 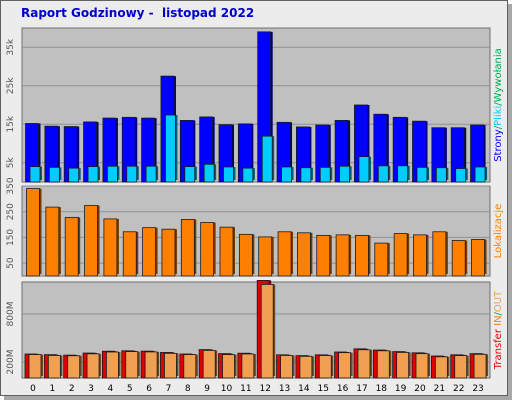 I want to click on side-label-part: Lokalizacje, so click(x=498, y=231).